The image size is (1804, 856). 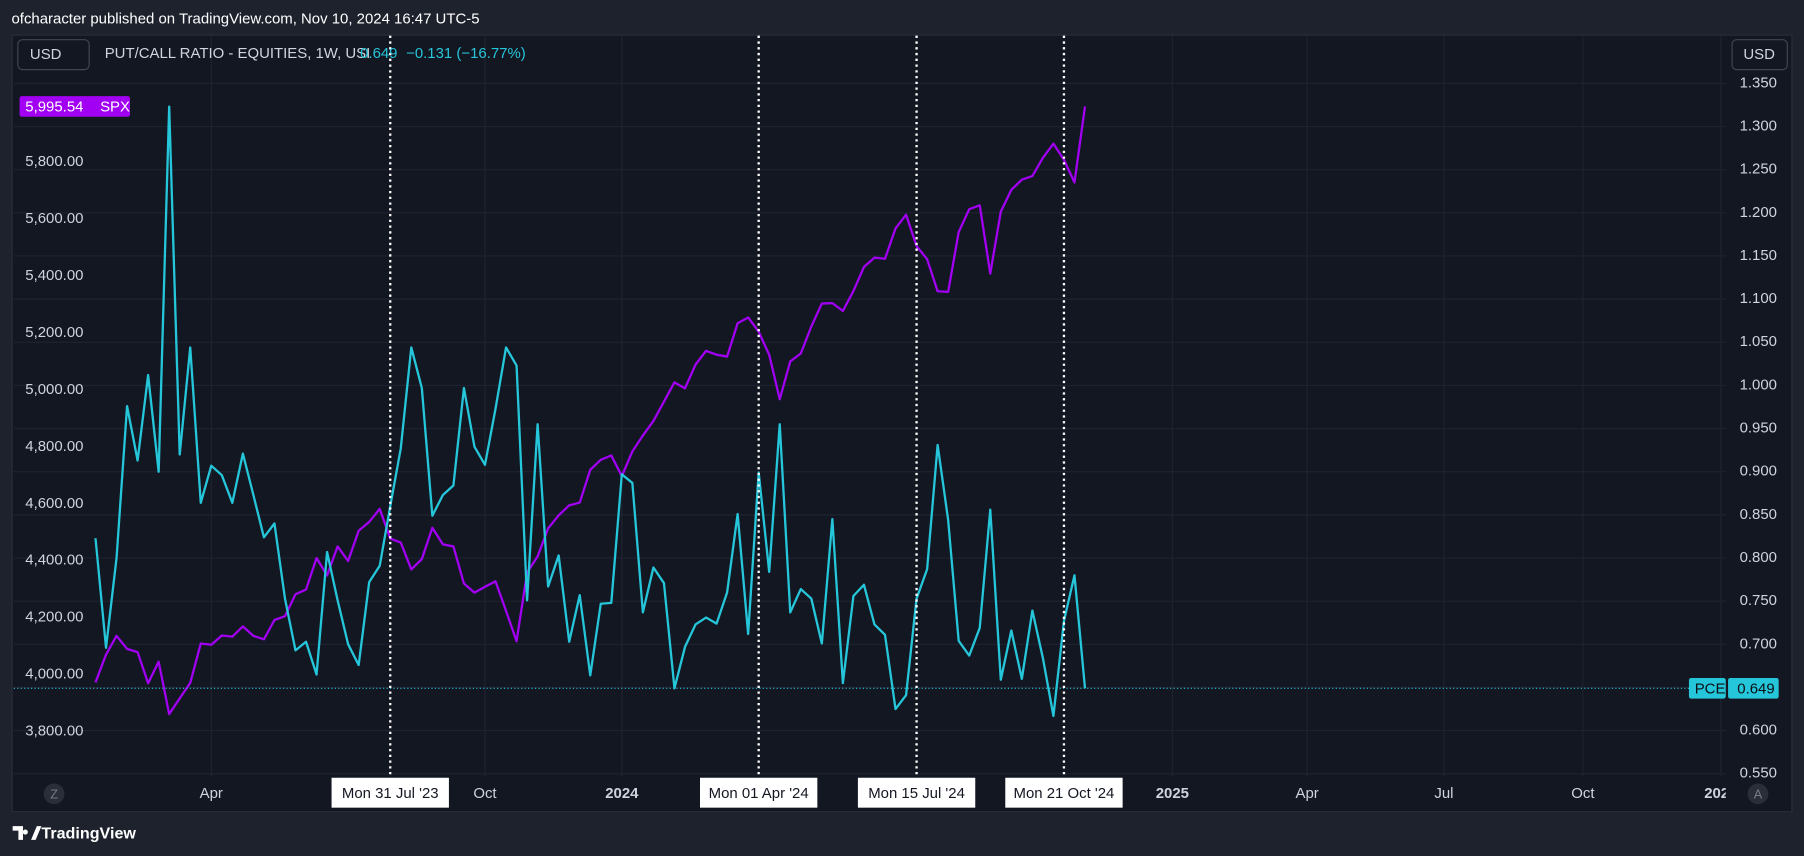 What do you see at coordinates (1758, 125) in the screenshot?
I see `y2-tick-label: 1.300` at bounding box center [1758, 125].